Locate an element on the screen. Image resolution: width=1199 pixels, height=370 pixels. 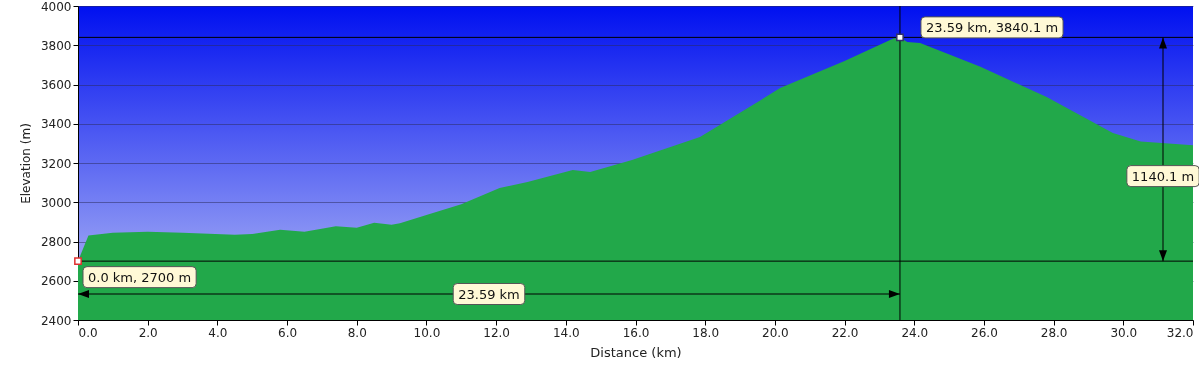
x-tick-label: 32.0 is located at coordinates (1180, 332).